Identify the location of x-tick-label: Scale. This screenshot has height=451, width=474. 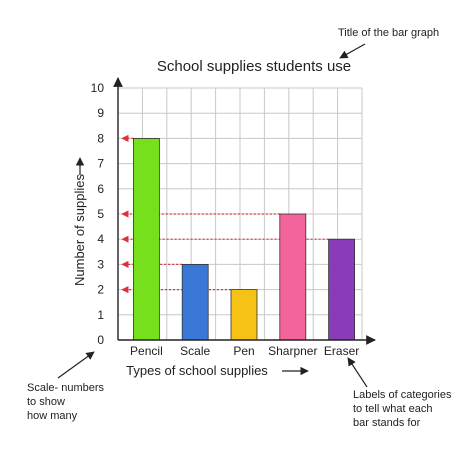
(195, 351).